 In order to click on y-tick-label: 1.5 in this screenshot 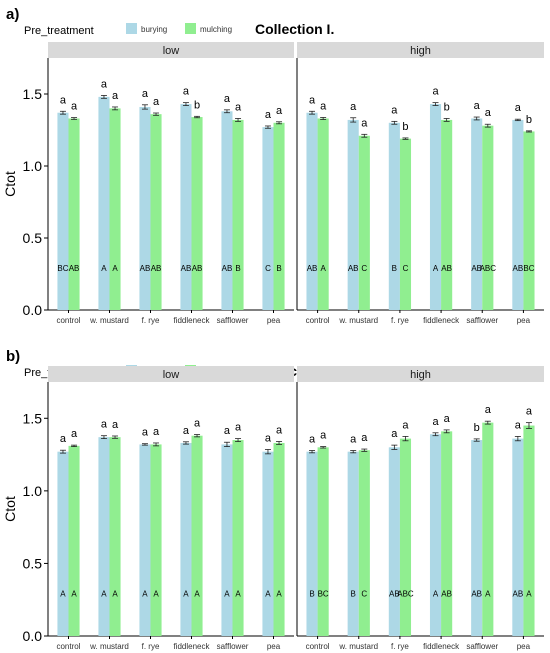, I will do `click(33, 94)`.